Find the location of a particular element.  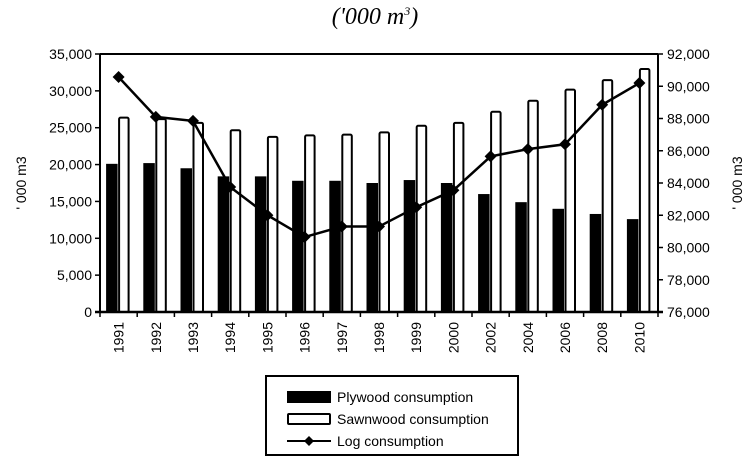

x-axis-tick-label: 2002 is located at coordinates (491, 337).